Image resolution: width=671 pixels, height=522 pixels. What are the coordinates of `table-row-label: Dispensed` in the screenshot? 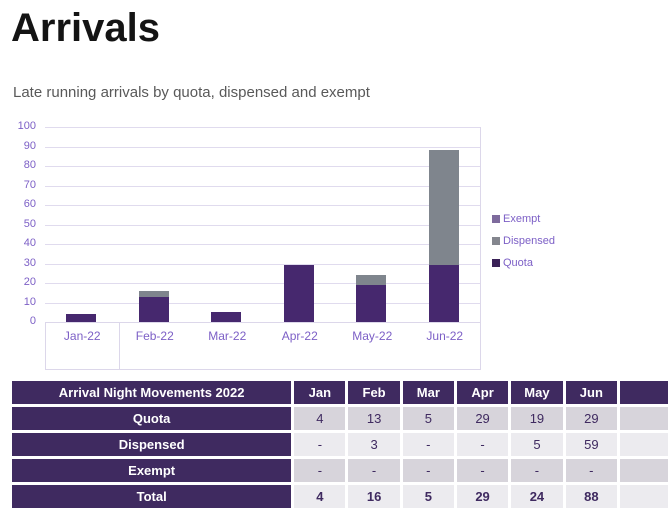 It's located at (152, 444).